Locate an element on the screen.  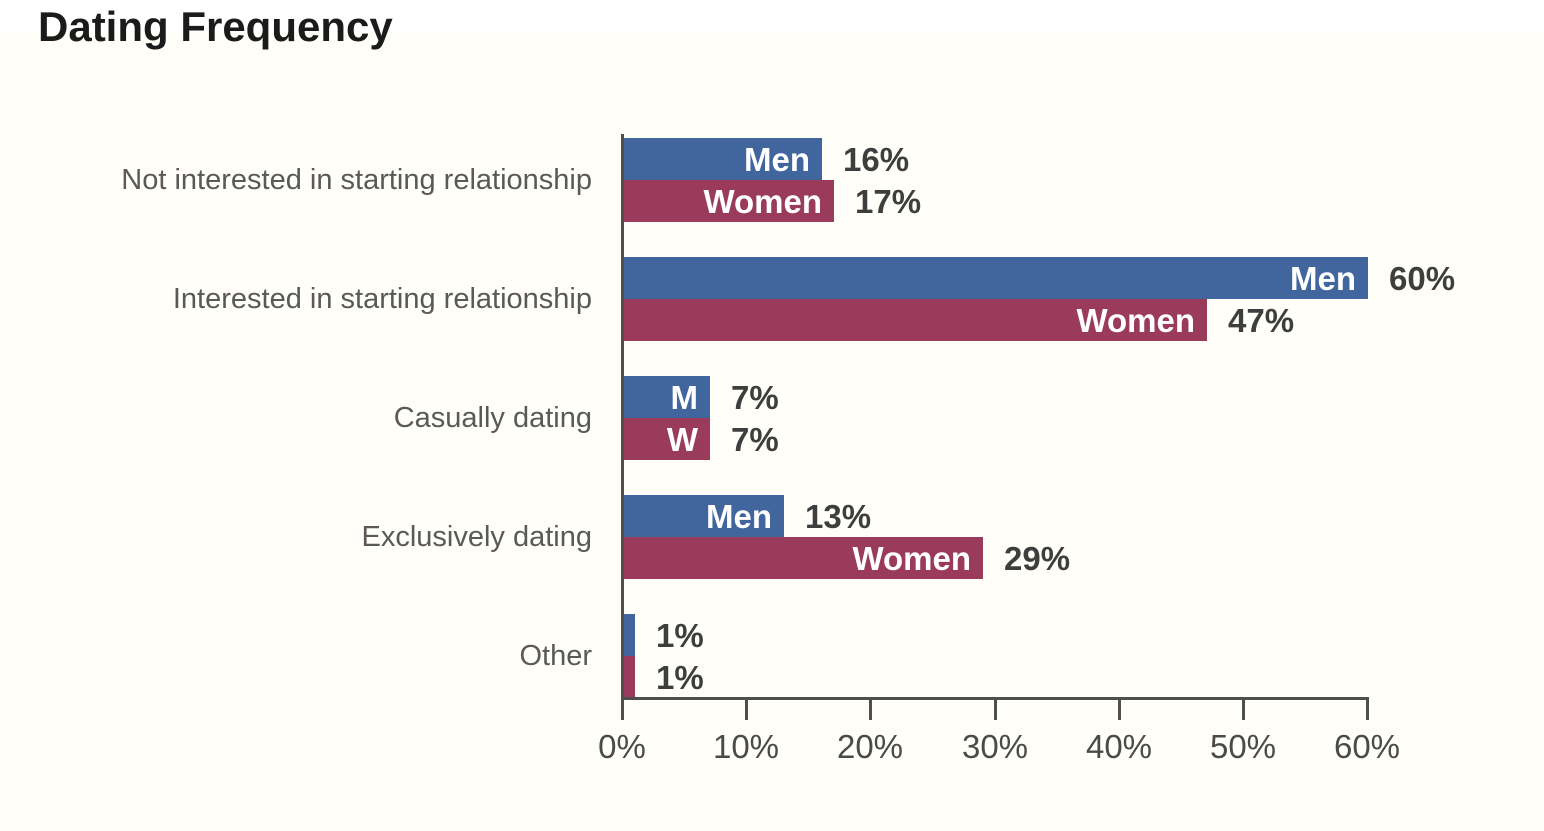
category-label: Other is located at coordinates (555, 656).